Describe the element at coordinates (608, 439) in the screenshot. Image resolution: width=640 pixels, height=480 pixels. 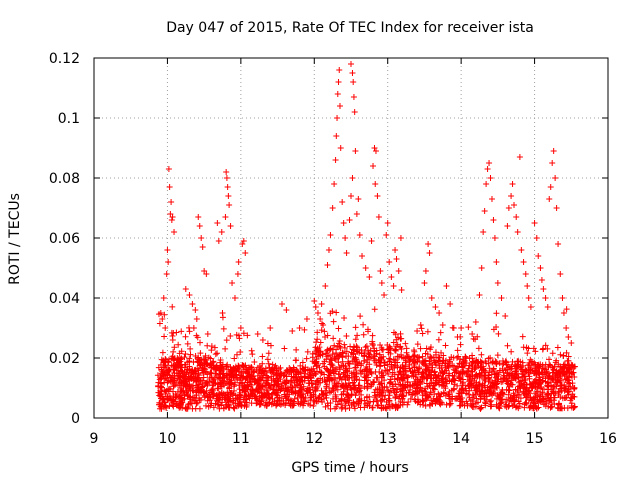
I see `x-tick-label: 16` at that location.